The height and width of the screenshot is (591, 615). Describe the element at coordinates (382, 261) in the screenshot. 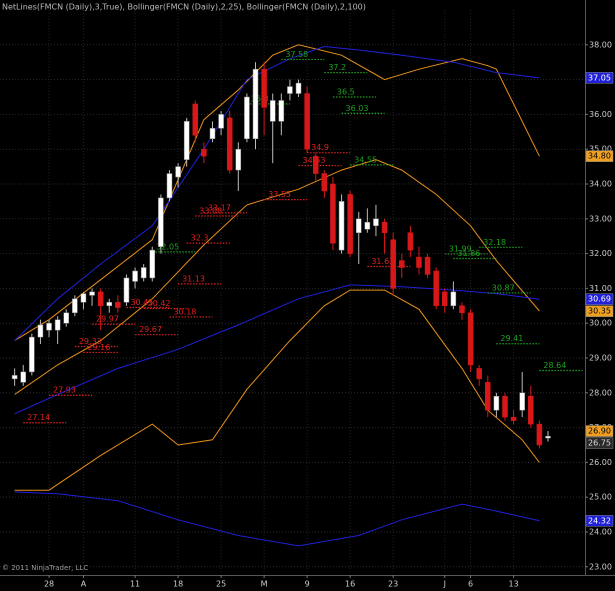

I see `level-label: 31.63` at that location.